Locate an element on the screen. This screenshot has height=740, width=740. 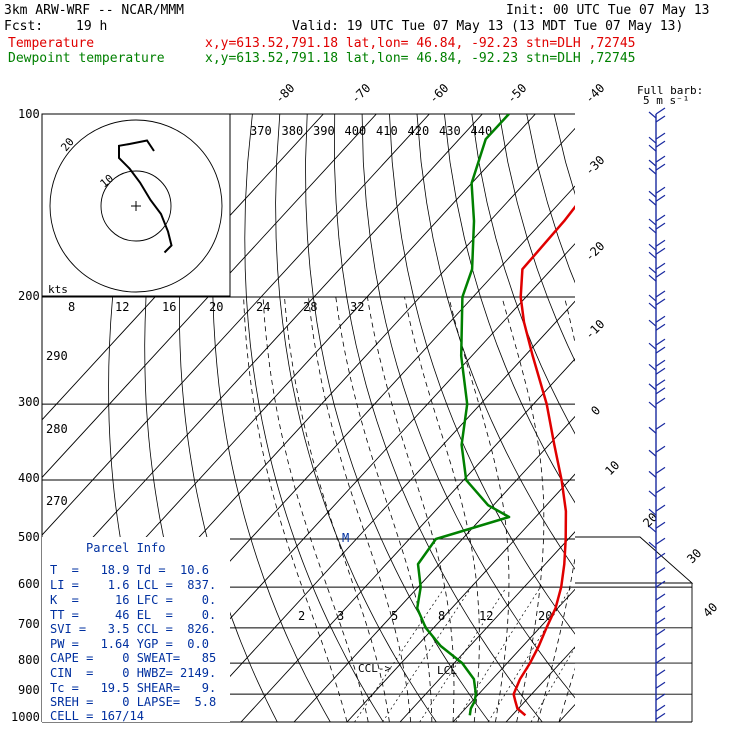
forecast-label: Fcst: is located at coordinates (23, 26).